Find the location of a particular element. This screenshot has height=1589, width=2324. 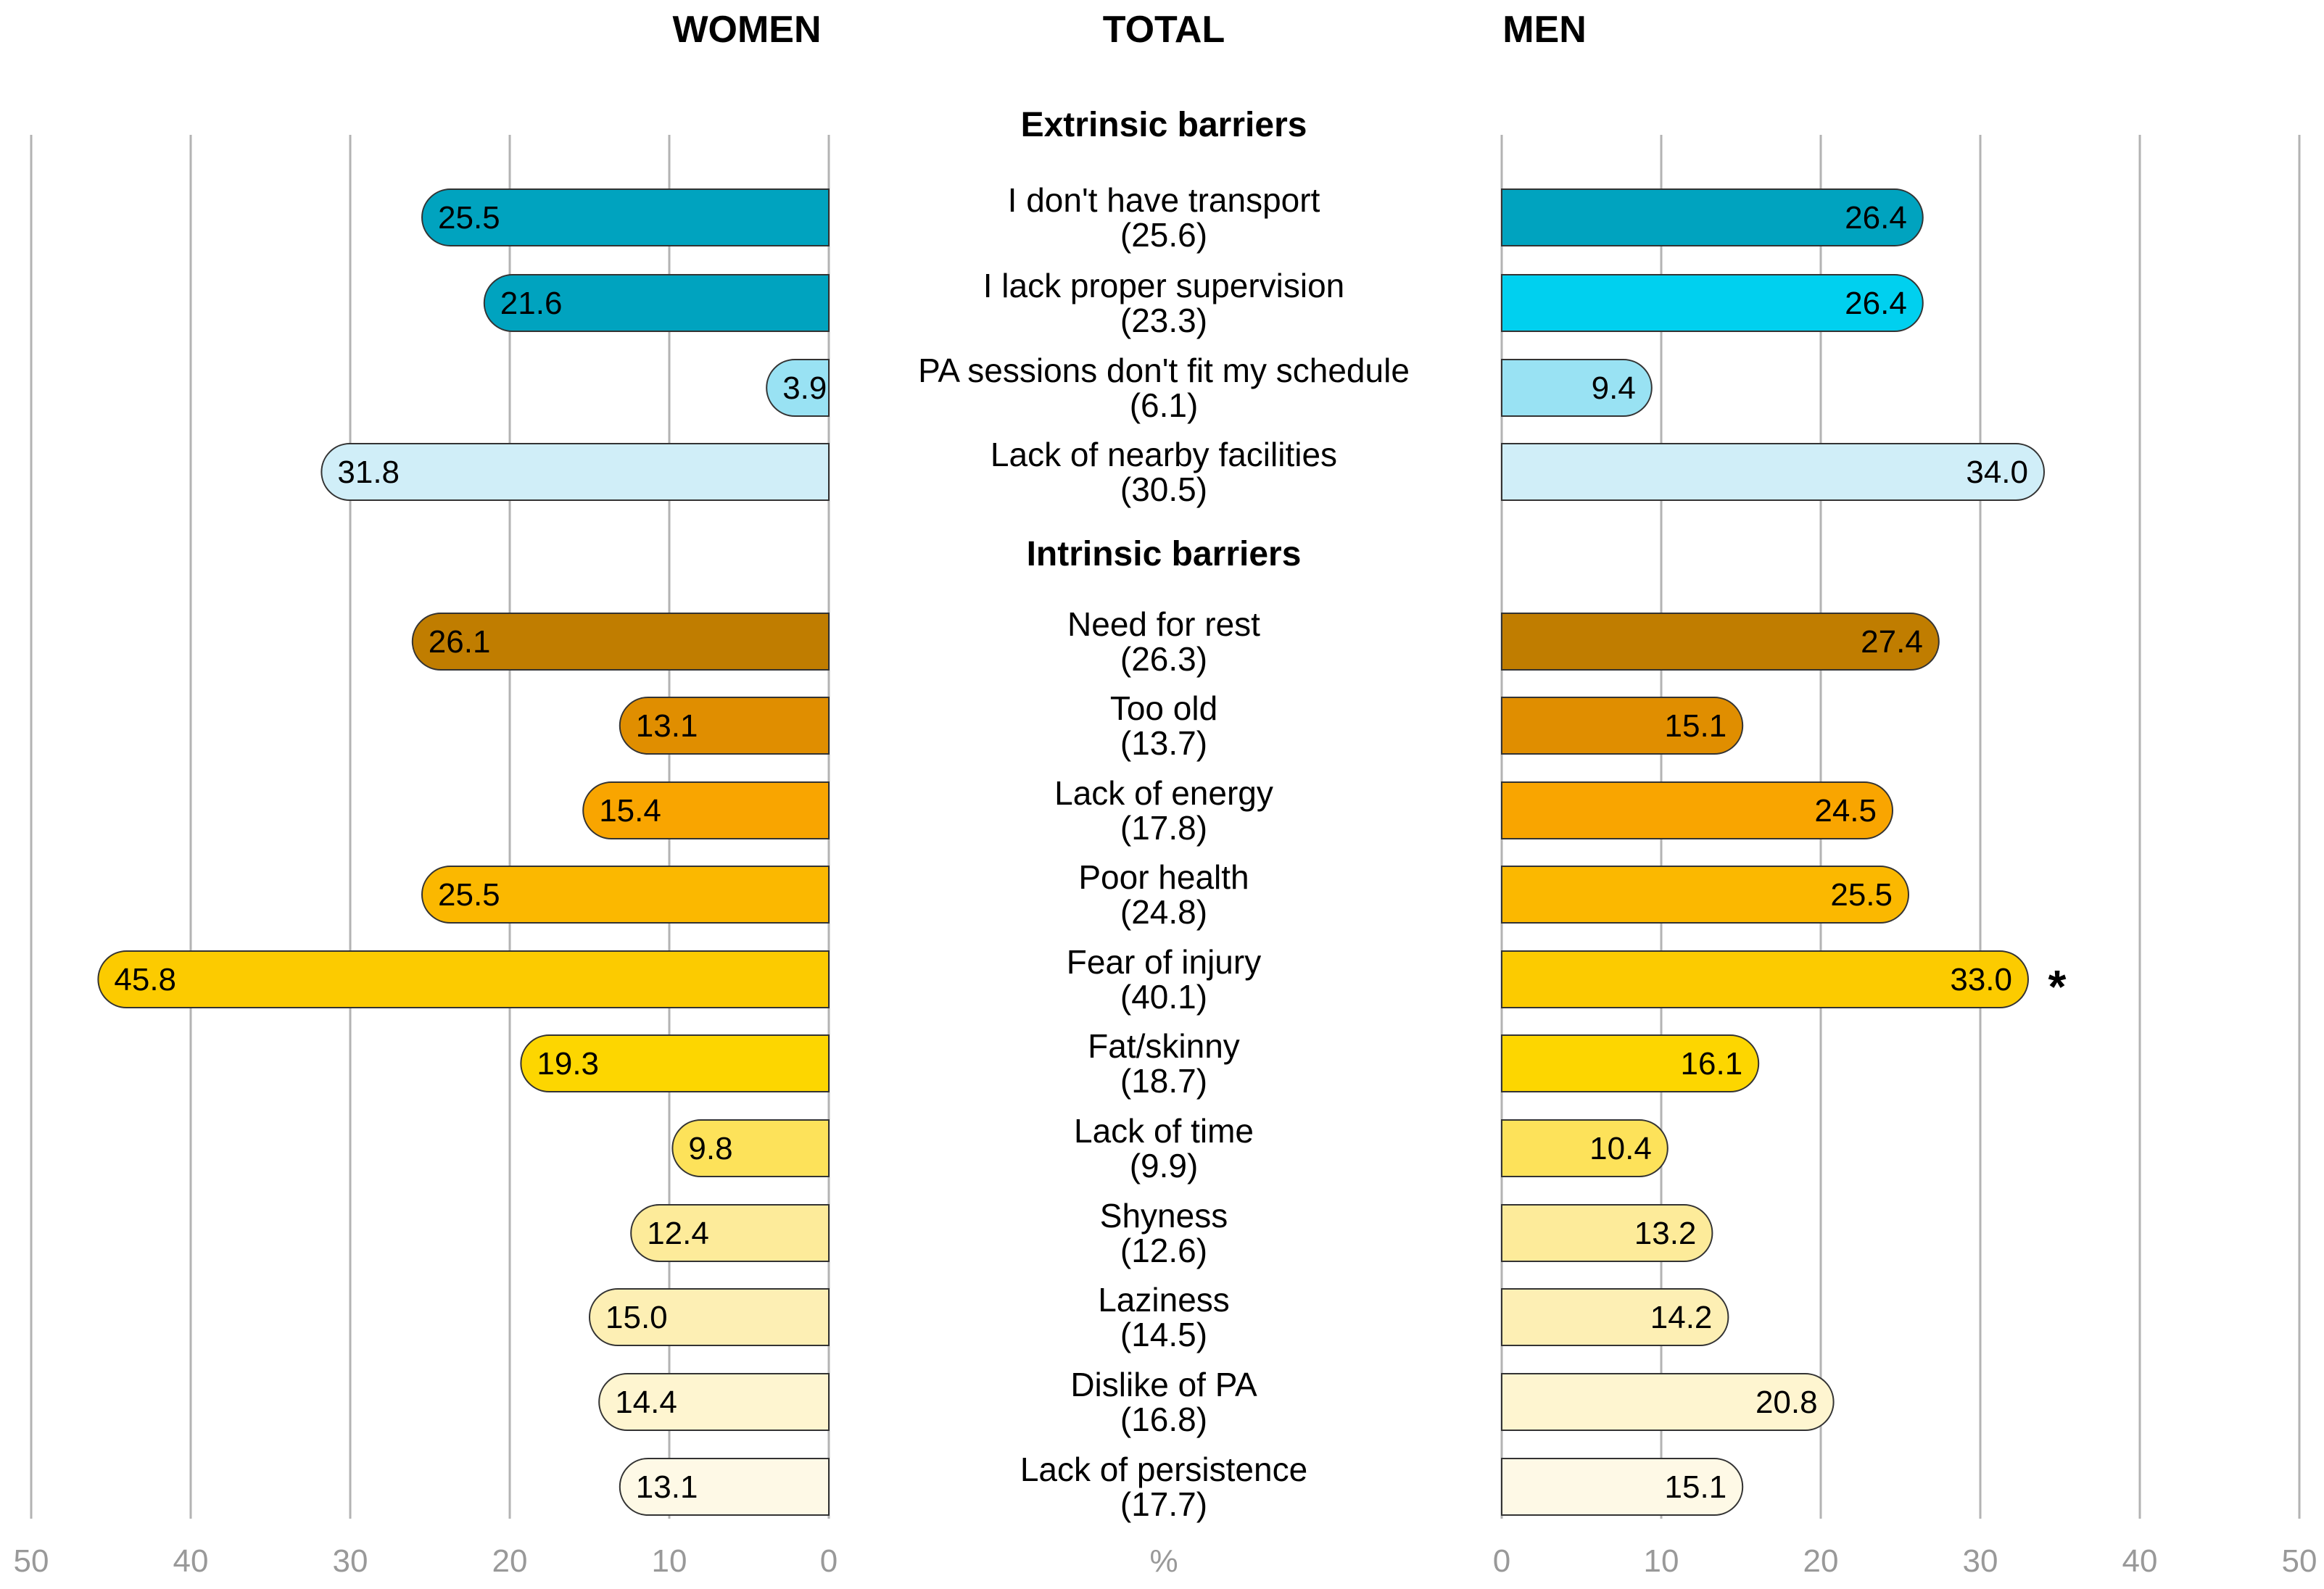

women-tick-label: 20 is located at coordinates (510, 1561).